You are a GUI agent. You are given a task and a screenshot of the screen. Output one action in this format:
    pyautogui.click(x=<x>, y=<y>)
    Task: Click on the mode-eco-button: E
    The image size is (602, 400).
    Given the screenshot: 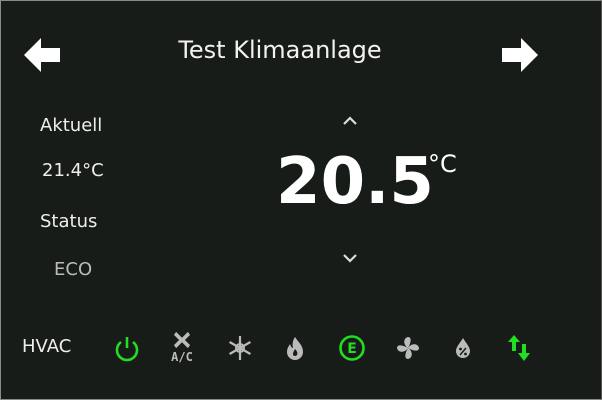 What is the action you would take?
    pyautogui.click(x=352, y=348)
    